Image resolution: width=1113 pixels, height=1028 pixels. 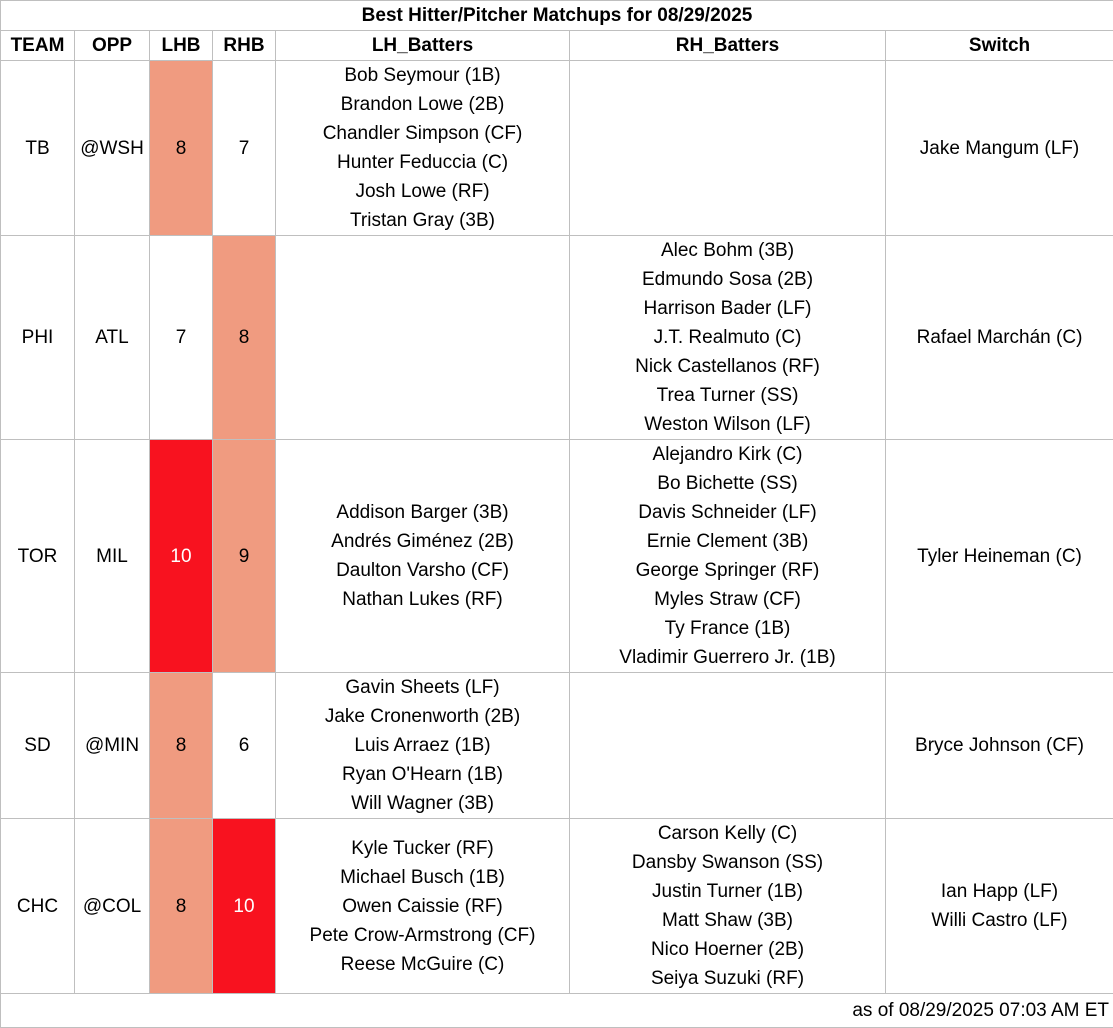 What do you see at coordinates (422, 774) in the screenshot?
I see `lh-batter-name: Ryan O'Hearn (1B)` at bounding box center [422, 774].